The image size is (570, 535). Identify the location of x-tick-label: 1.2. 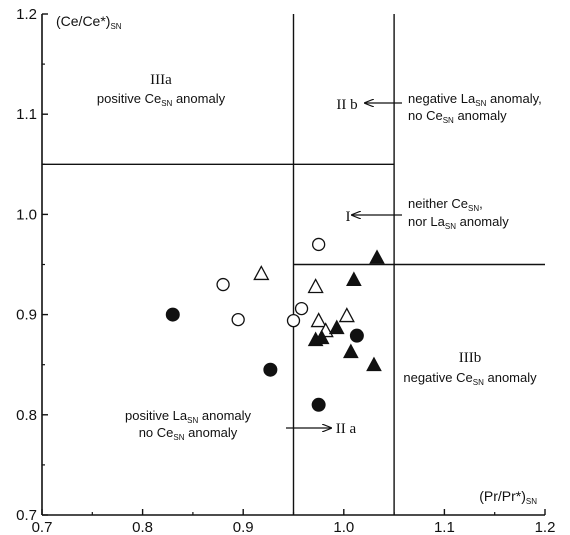
(545, 527).